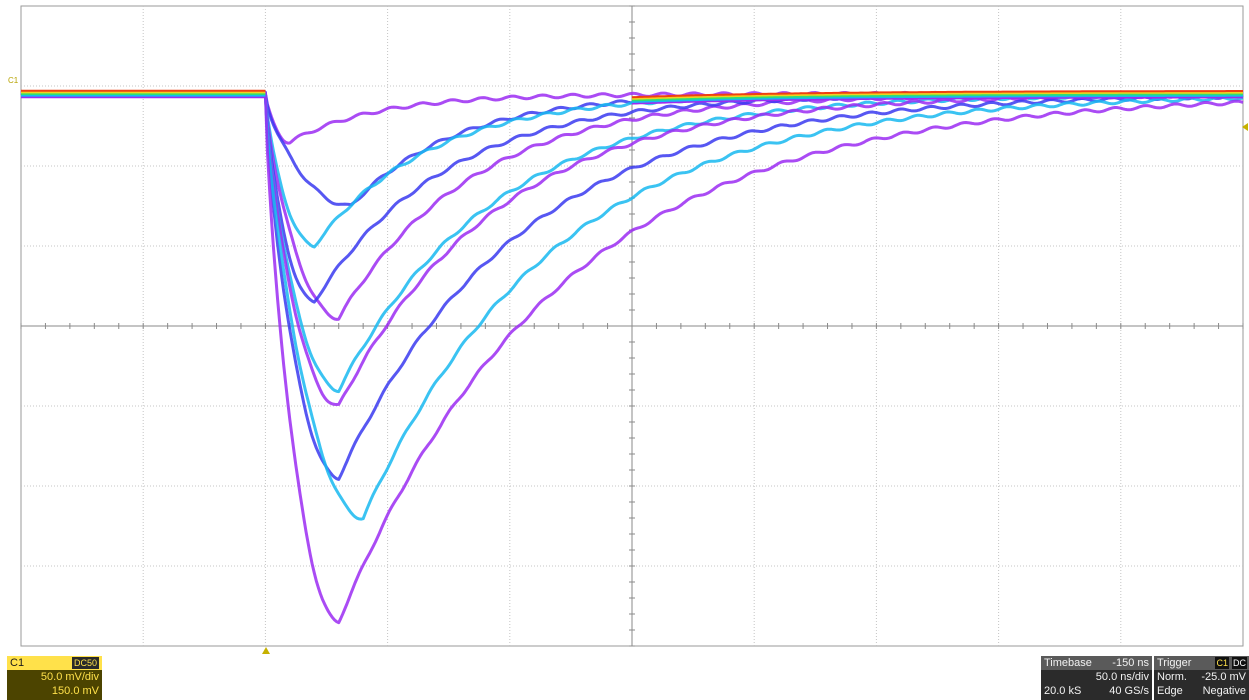 Image resolution: width=1249 pixels, height=700 pixels. Describe the element at coordinates (1223, 677) in the screenshot. I see `trigger-level: -25.0 mV` at that location.